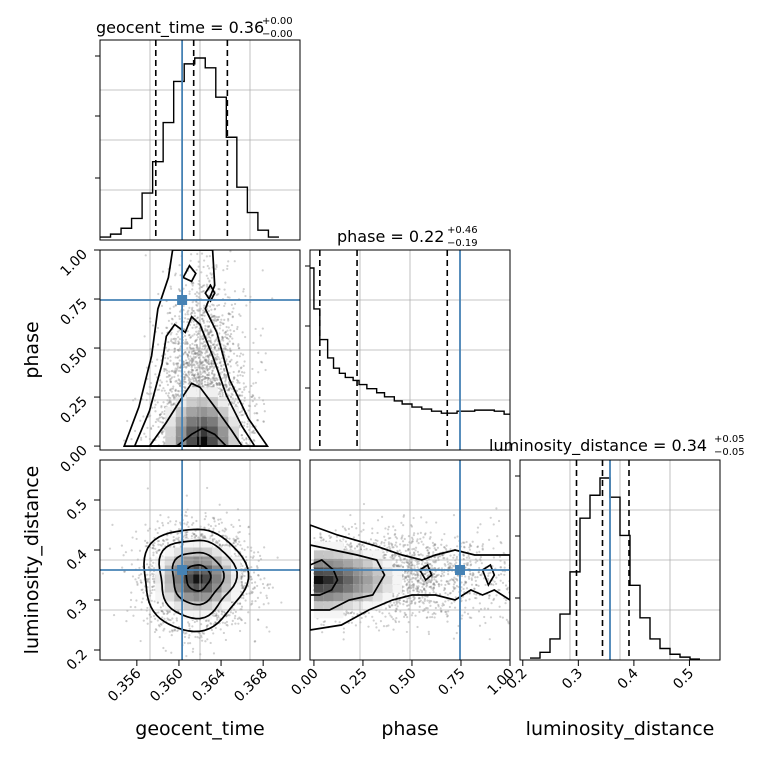  What do you see at coordinates (462, 243) in the screenshot?
I see `title-phase-minus: −0.19` at bounding box center [462, 243].